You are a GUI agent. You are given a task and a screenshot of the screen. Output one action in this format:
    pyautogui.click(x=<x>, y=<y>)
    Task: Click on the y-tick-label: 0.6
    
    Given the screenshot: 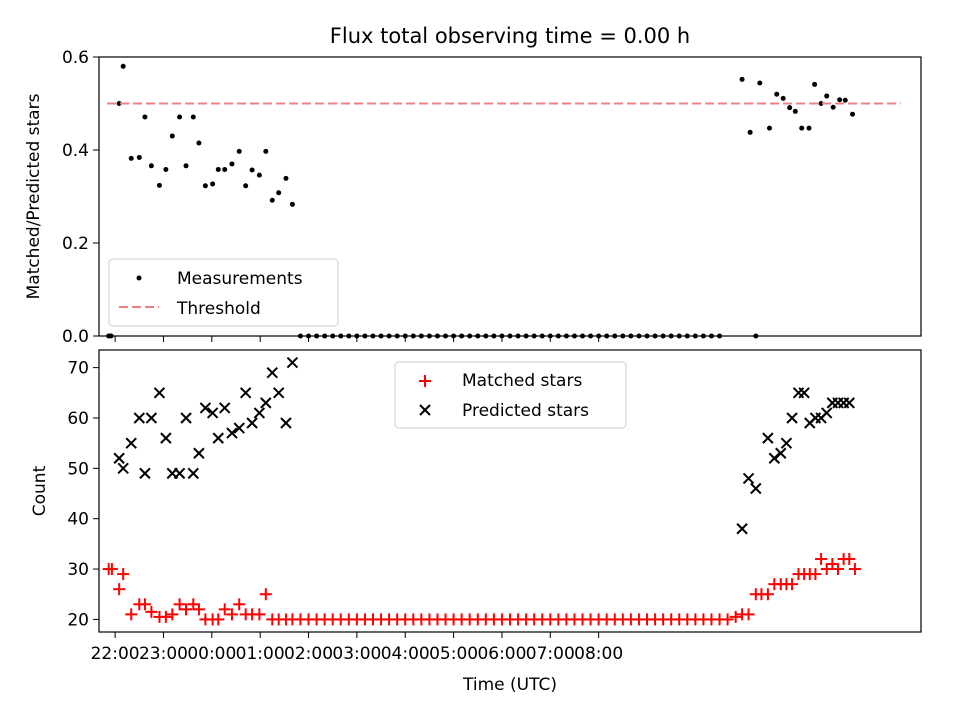 What is the action you would take?
    pyautogui.click(x=75, y=58)
    